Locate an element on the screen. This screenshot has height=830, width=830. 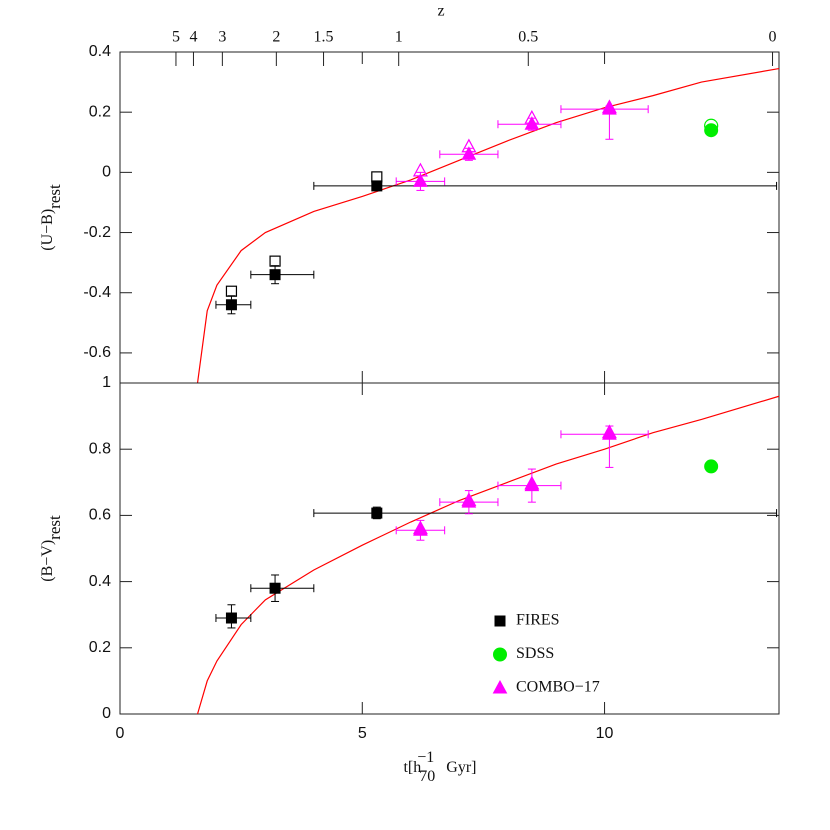
x2-tick-label: 3 is located at coordinates (222, 37).